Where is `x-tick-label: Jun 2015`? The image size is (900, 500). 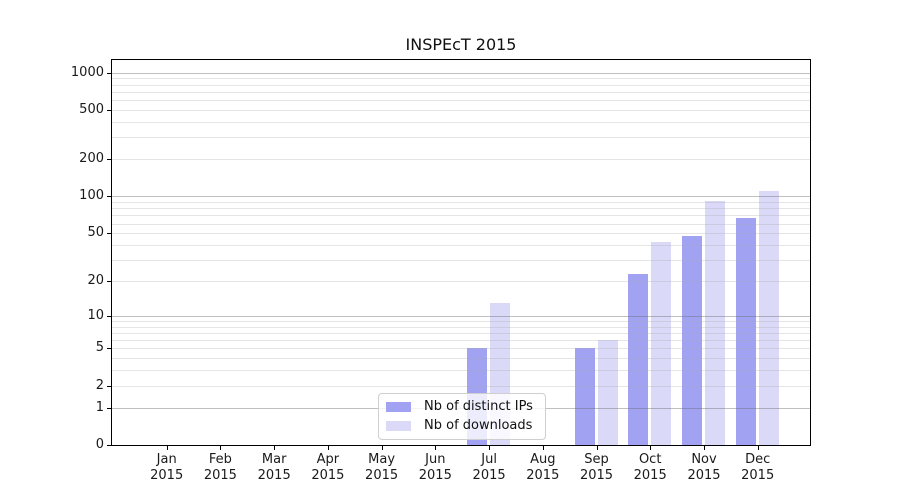 x-tick-label: Jun 2015 is located at coordinates (435, 467).